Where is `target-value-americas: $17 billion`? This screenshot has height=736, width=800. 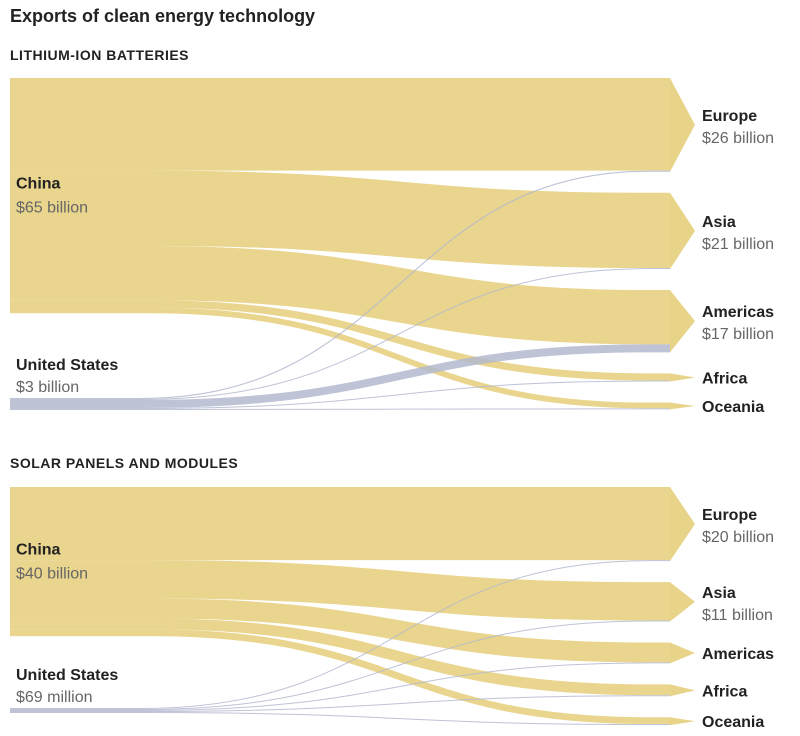
target-value-americas: $17 billion is located at coordinates (738, 334).